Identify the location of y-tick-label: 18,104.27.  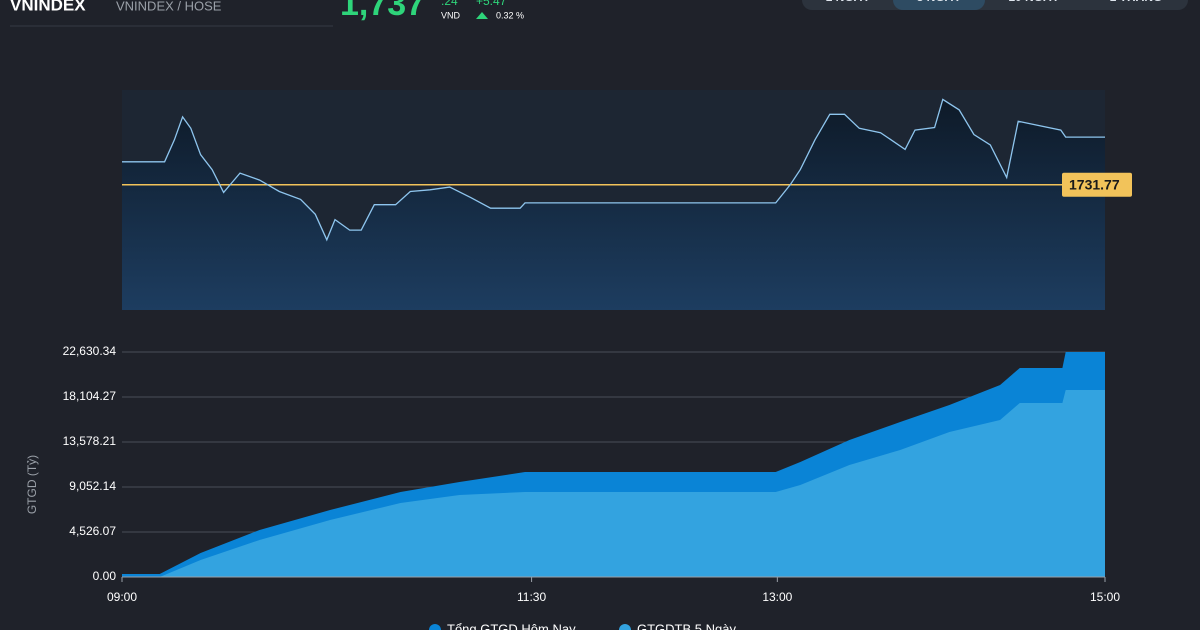
(90, 396).